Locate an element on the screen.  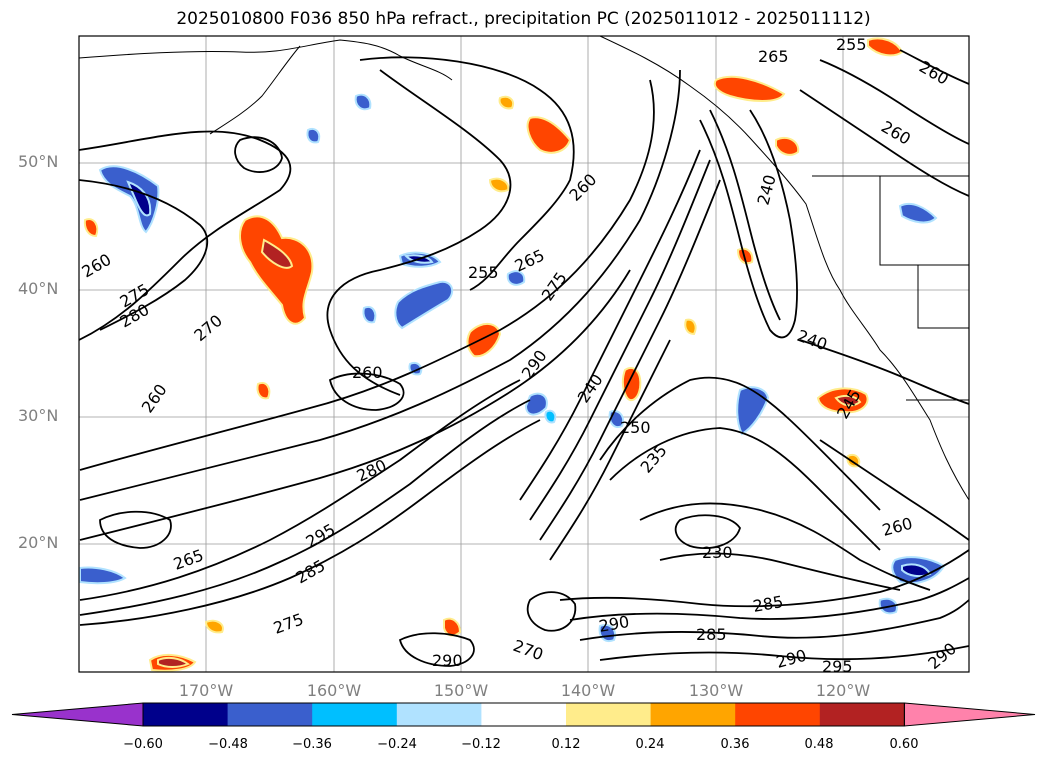
lat-label-50n: 50°N is located at coordinates (38, 161).